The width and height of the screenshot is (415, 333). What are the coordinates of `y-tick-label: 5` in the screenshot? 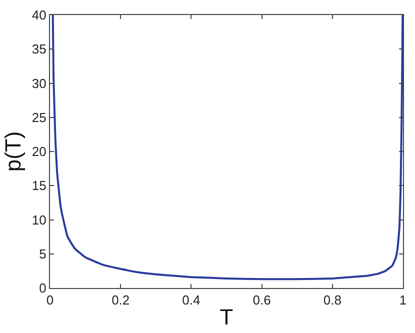 It's located at (42, 254).